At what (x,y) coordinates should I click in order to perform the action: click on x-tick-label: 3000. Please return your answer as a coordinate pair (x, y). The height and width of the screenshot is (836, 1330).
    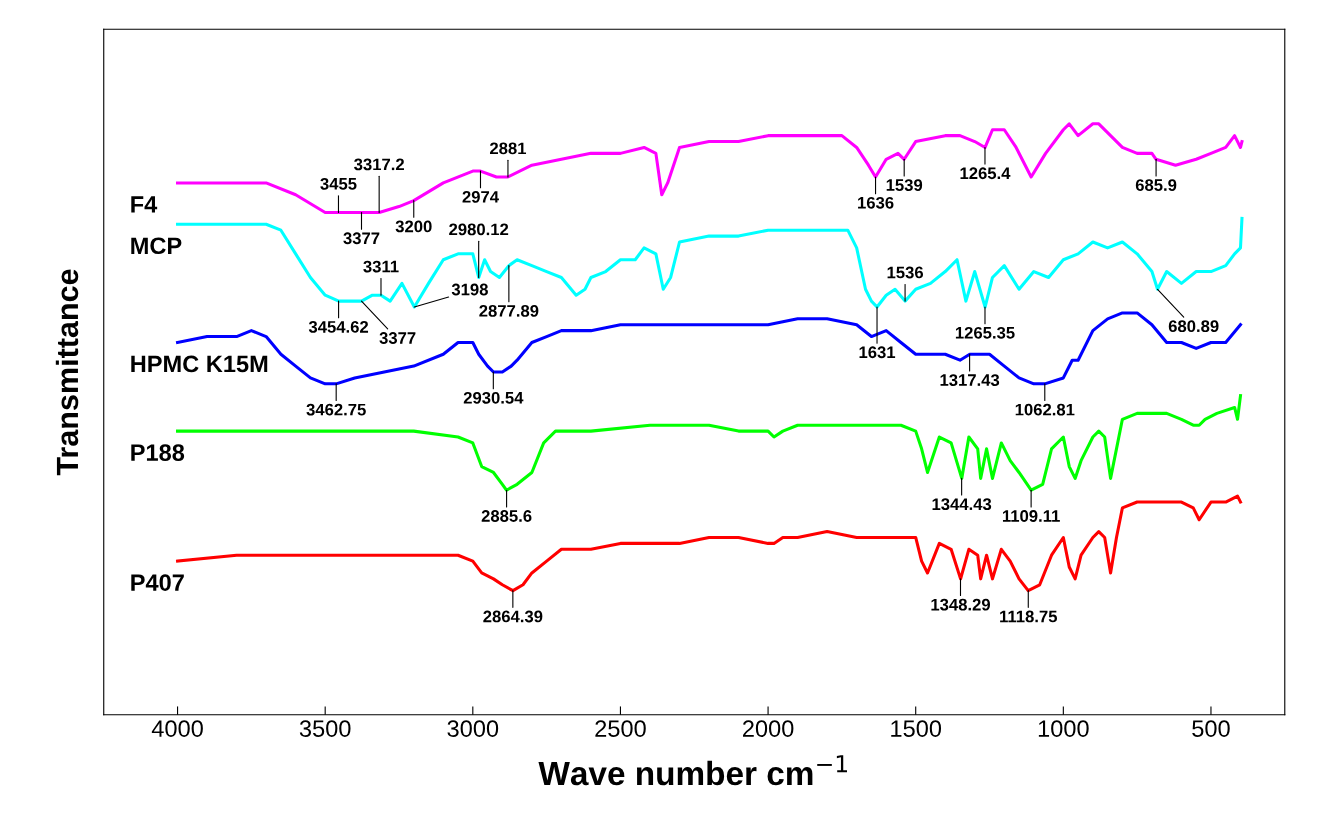
    Looking at the image, I should click on (473, 728).